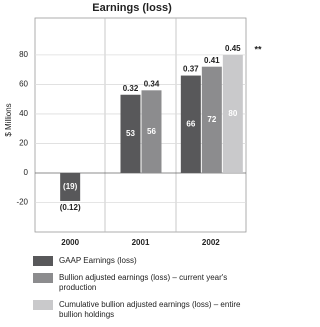  I want to click on eps-label: 0.45, so click(233, 48).